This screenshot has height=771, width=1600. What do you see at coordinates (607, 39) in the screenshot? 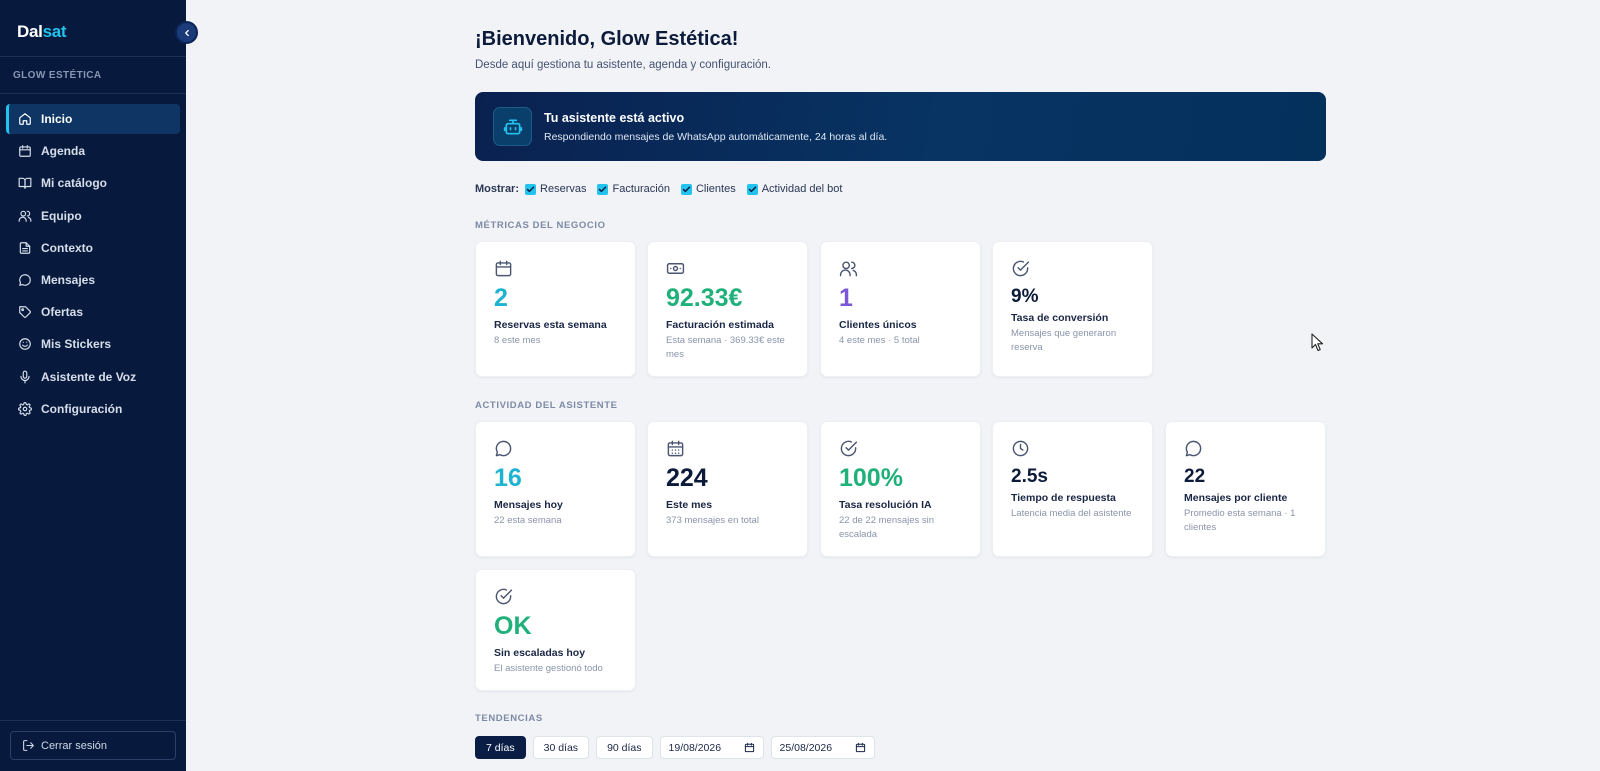
I see `page-title: ¡Bienvenido, Glow Estética!` at bounding box center [607, 39].